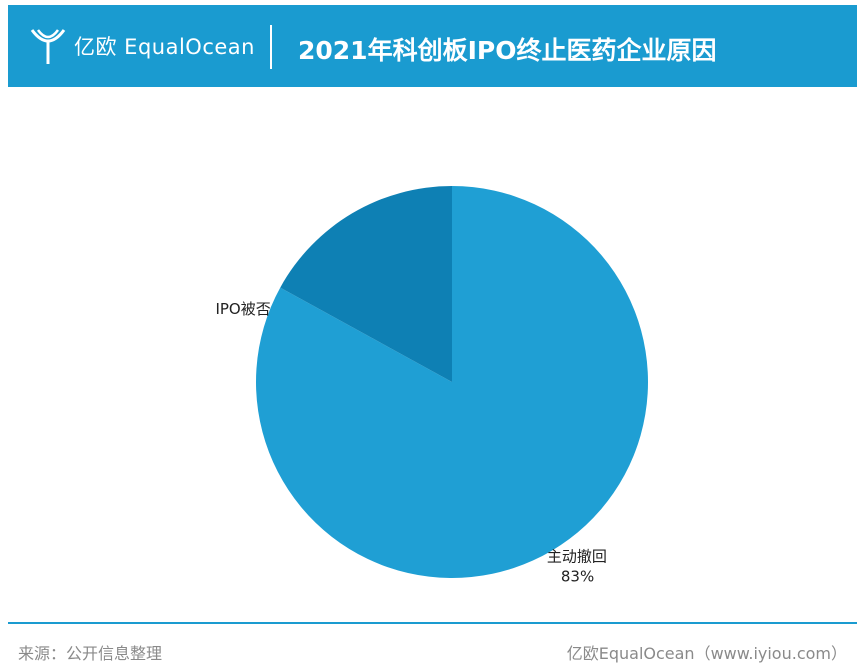 The height and width of the screenshot is (671, 861). I want to click on logo-text: 亿欧 EqualOcean, so click(164, 47).